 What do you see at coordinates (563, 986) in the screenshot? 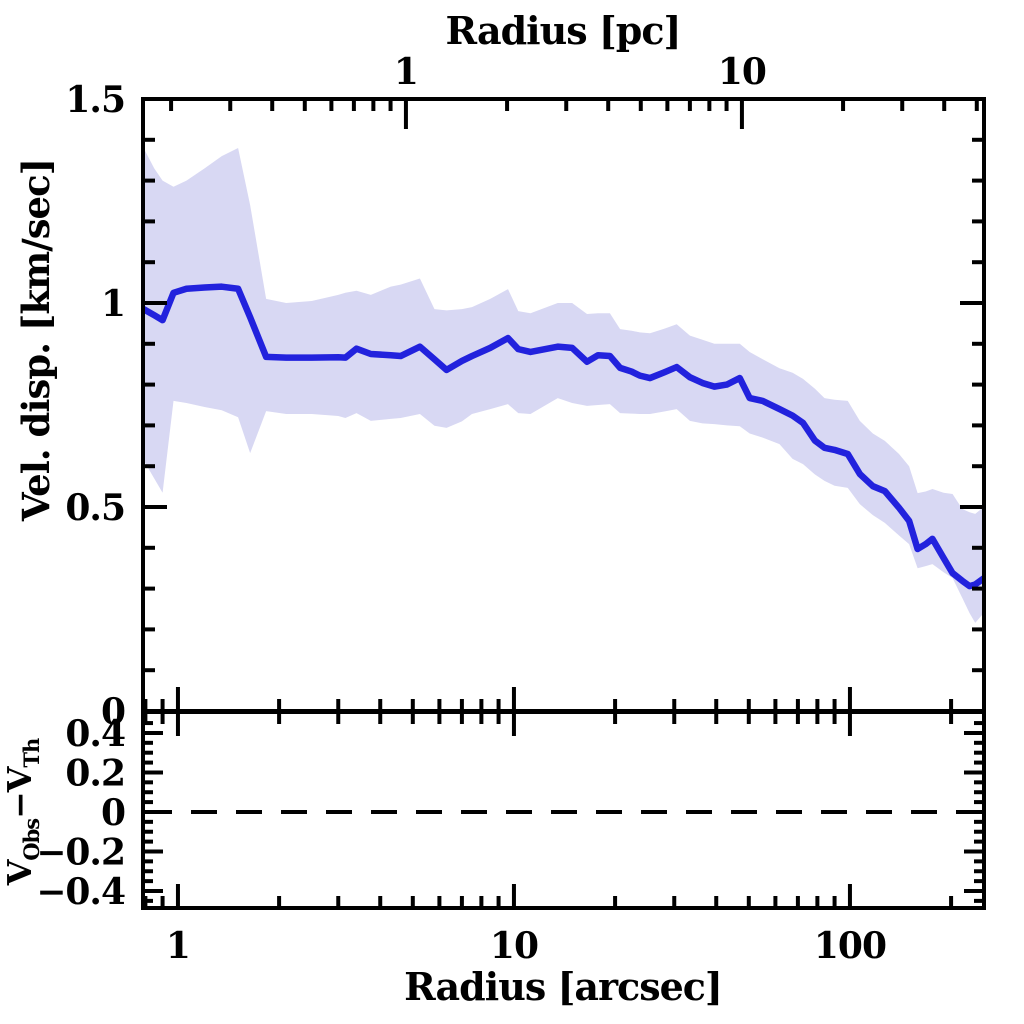
I see `bottom-axis-title: Radius [arcsec]` at bounding box center [563, 986].